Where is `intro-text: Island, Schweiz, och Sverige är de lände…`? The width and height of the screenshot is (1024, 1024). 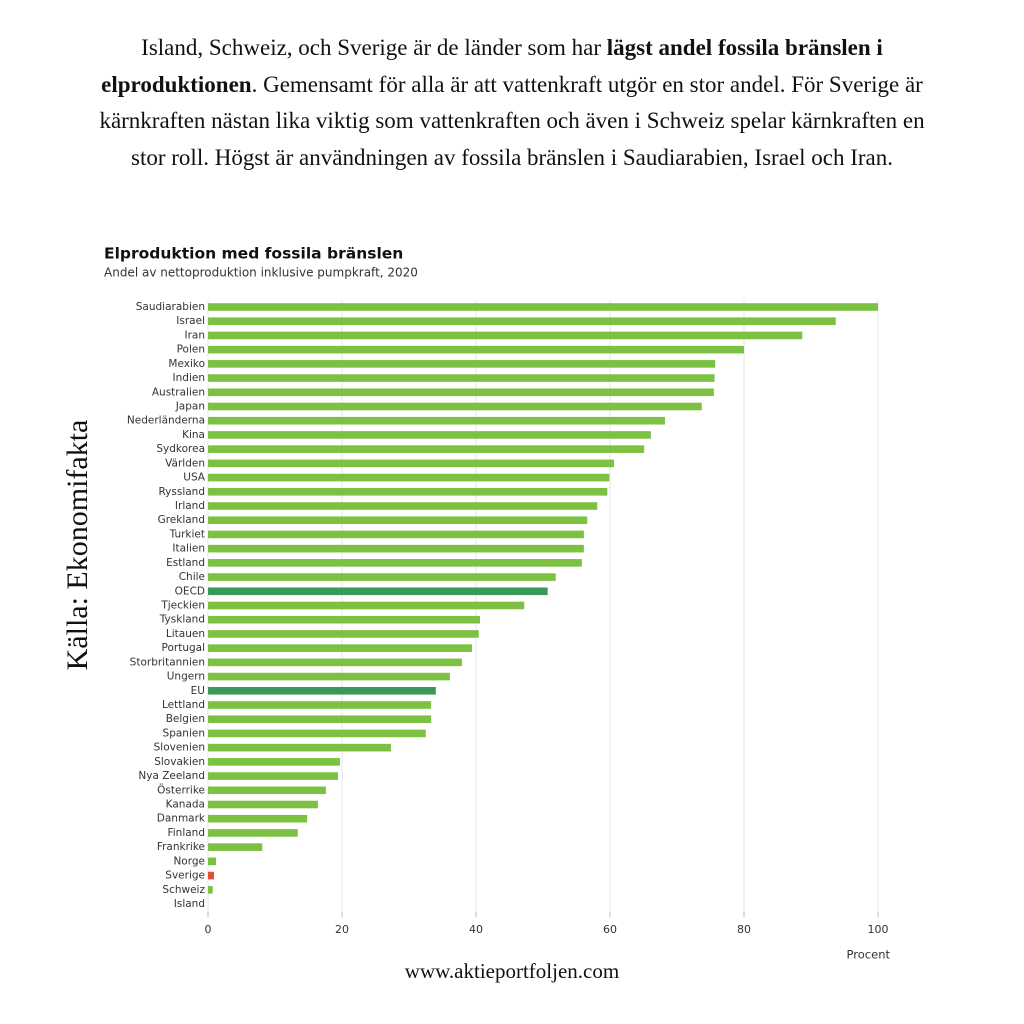
intro-text: Island, Schweiz, och Sverige är de lände… is located at coordinates (512, 103).